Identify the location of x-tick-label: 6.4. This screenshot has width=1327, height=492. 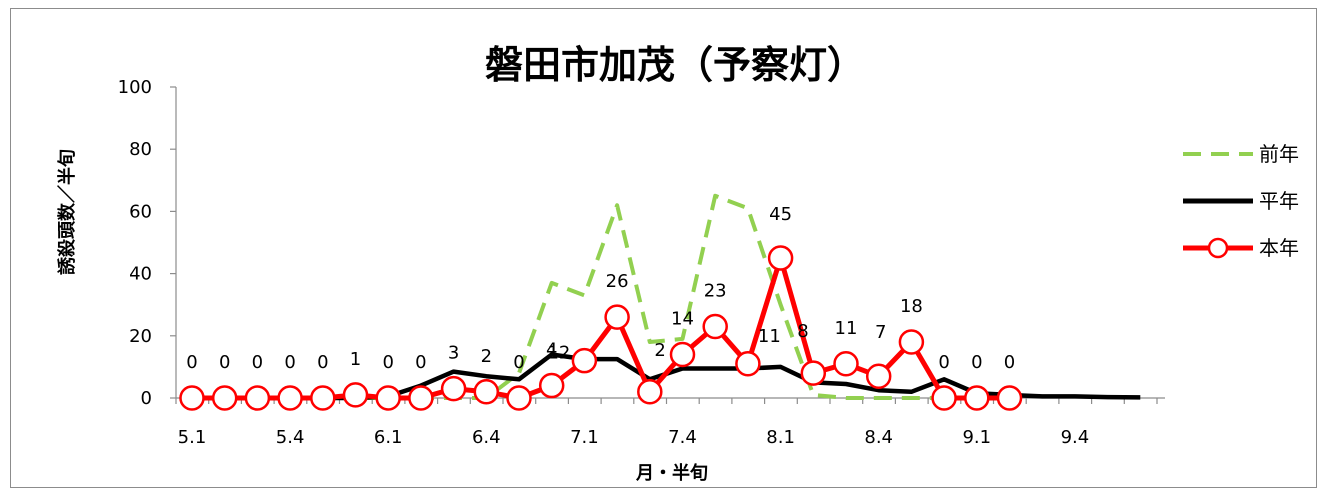
(486, 437).